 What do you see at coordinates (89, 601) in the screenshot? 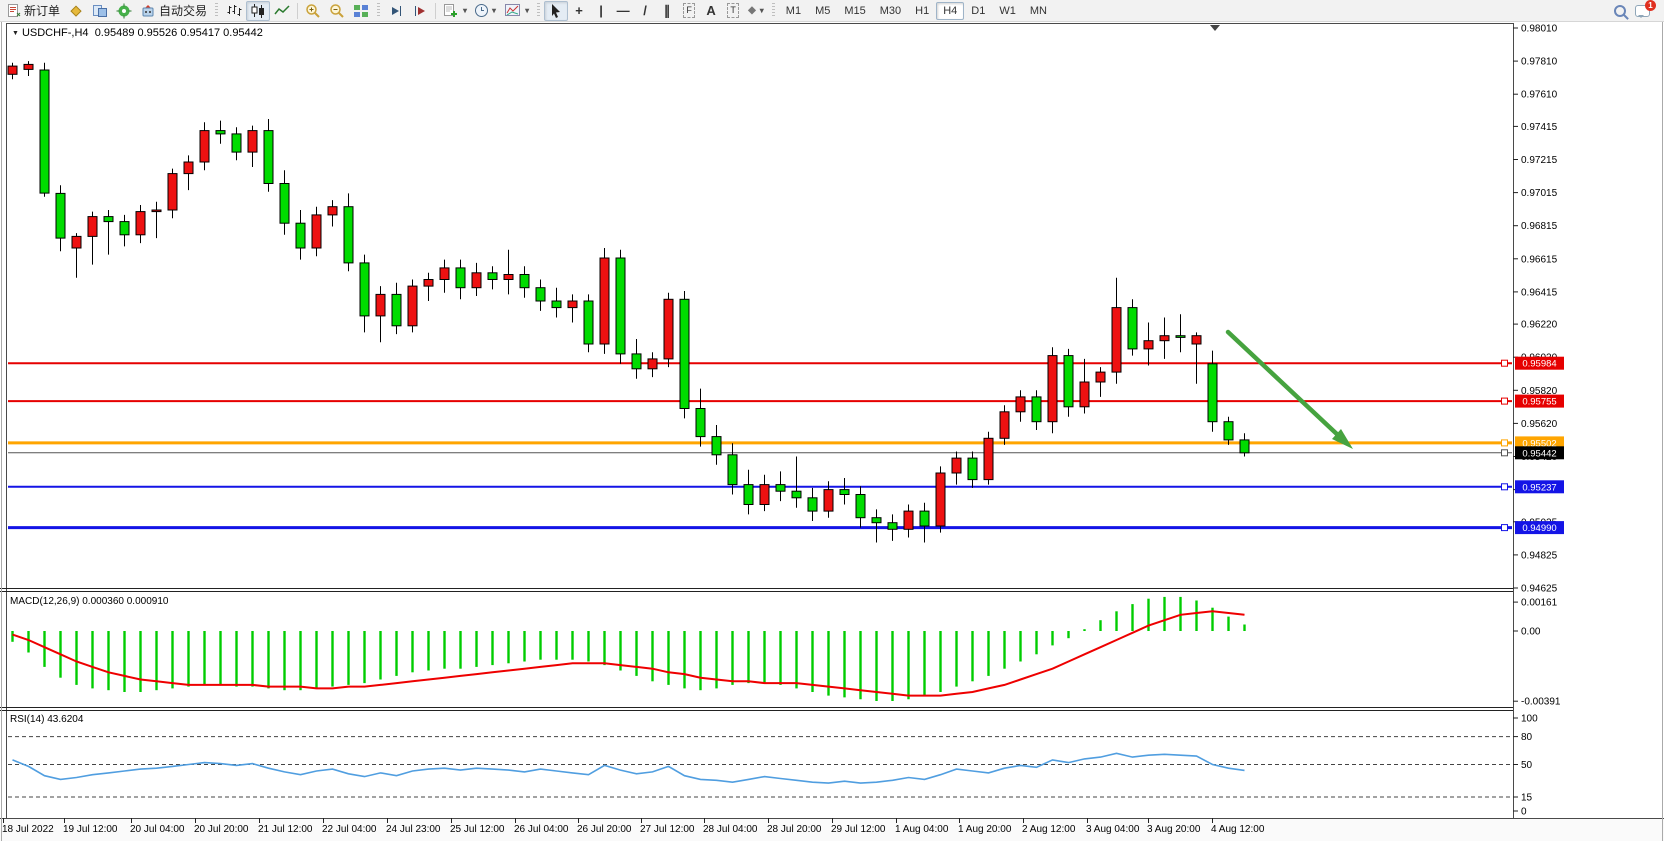
I see `macd-label: MACD(12,26,9) 0.000360 0.000910` at bounding box center [89, 601].